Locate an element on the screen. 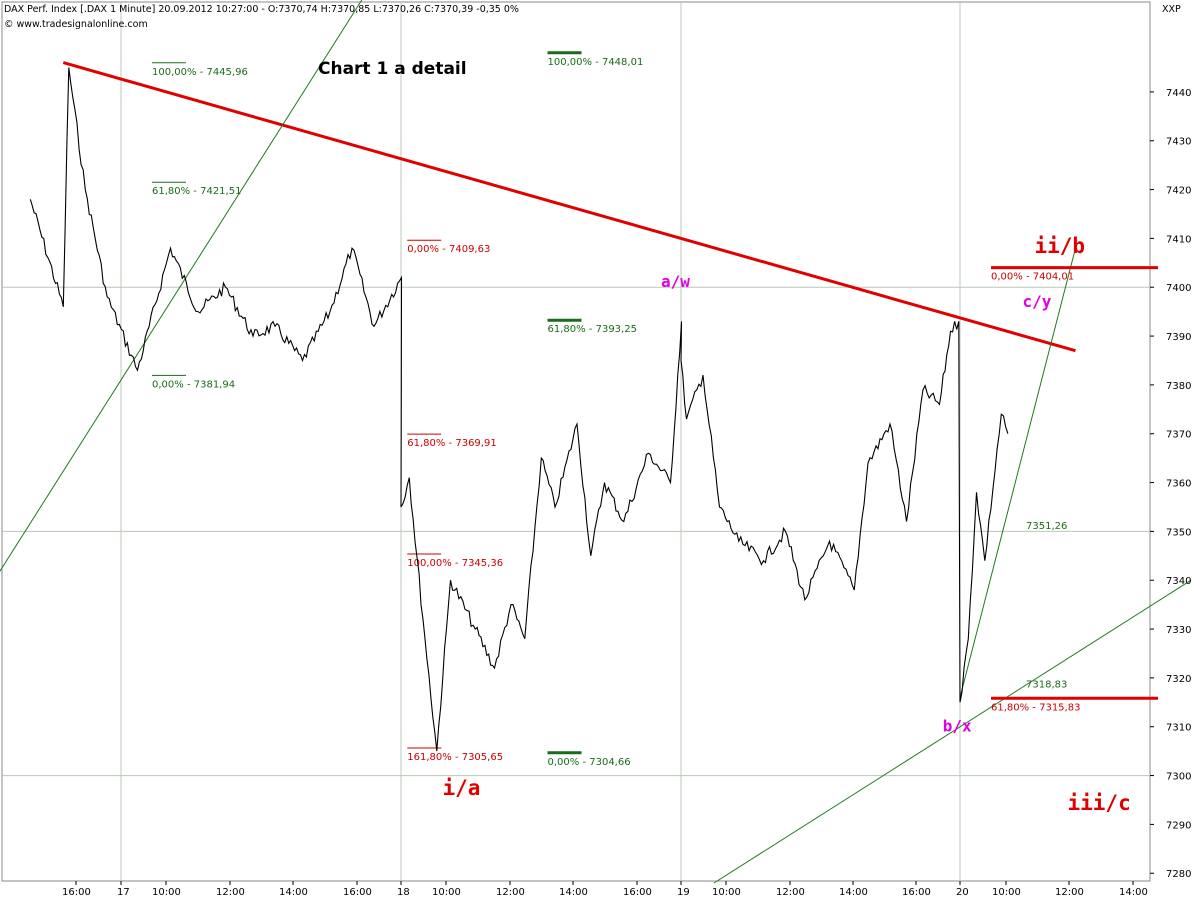 This screenshot has height=900, width=1200. y-tick-label: 7360 is located at coordinates (1178, 484).